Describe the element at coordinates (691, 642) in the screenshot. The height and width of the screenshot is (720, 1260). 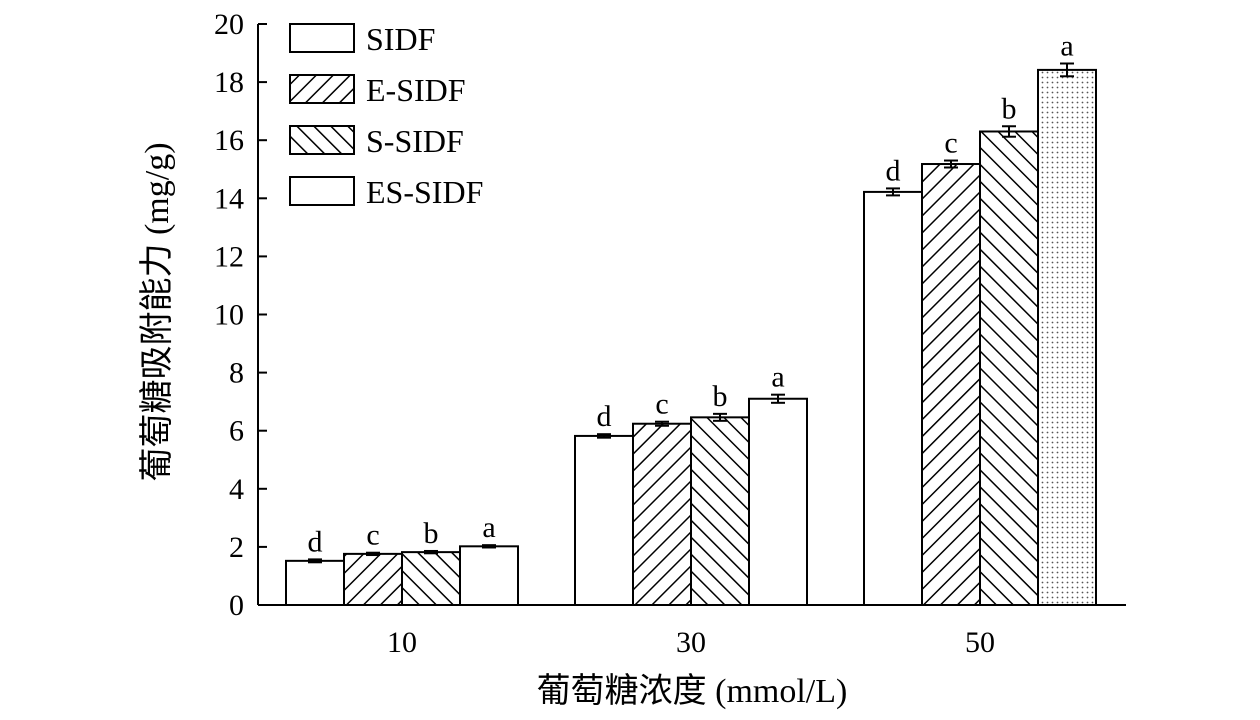
I see `x-tick-label: 30` at that location.